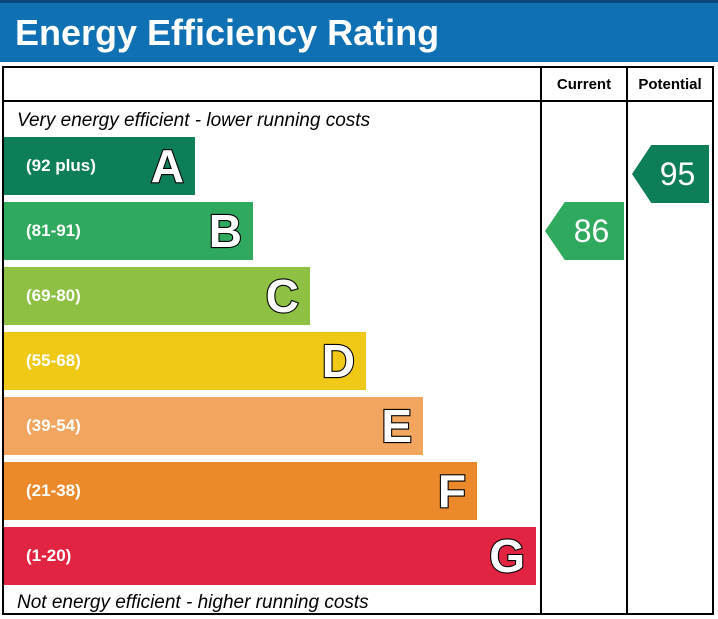  Describe the element at coordinates (49, 555) in the screenshot. I see `band-g-range-label: (1-20)` at that location.